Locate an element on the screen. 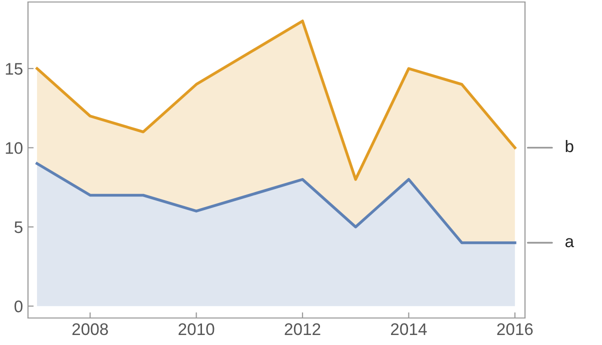 The image size is (602, 345). y-tick-label: 10 is located at coordinates (14, 148).